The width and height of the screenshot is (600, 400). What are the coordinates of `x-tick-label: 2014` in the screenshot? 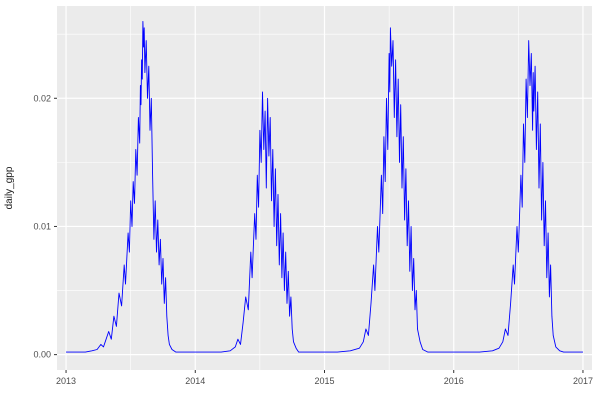 It's located at (195, 381).